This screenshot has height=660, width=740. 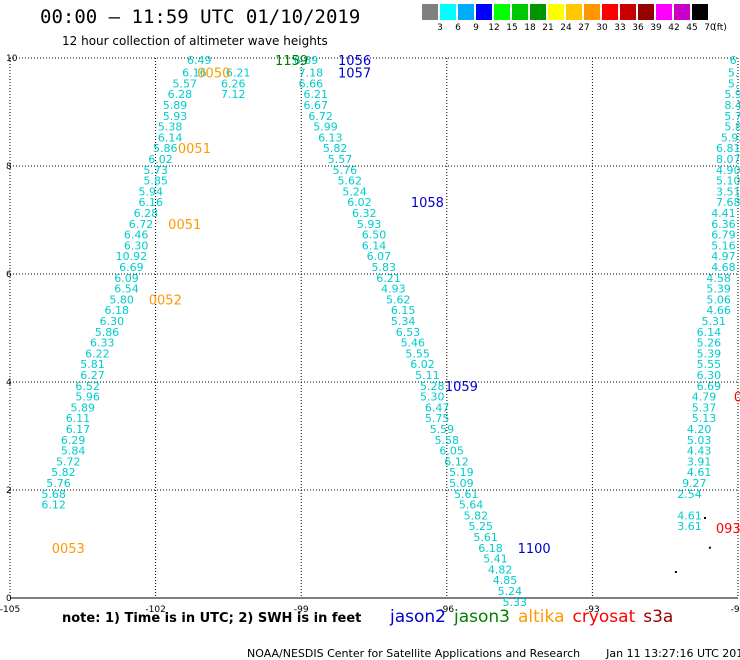 I want to click on wave-height-jason2: 5.09, so click(x=461, y=483).